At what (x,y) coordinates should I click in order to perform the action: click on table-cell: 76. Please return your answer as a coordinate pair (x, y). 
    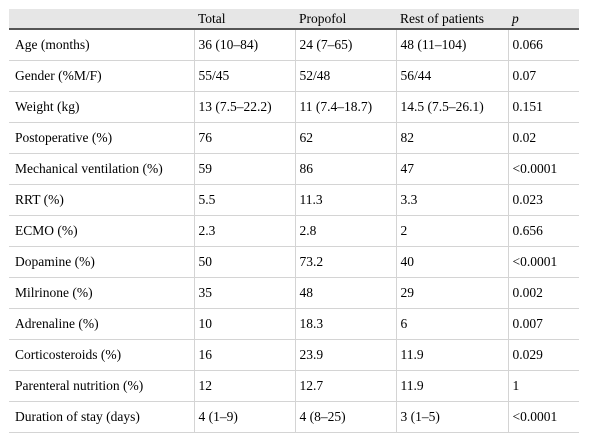
    Looking at the image, I should click on (245, 138).